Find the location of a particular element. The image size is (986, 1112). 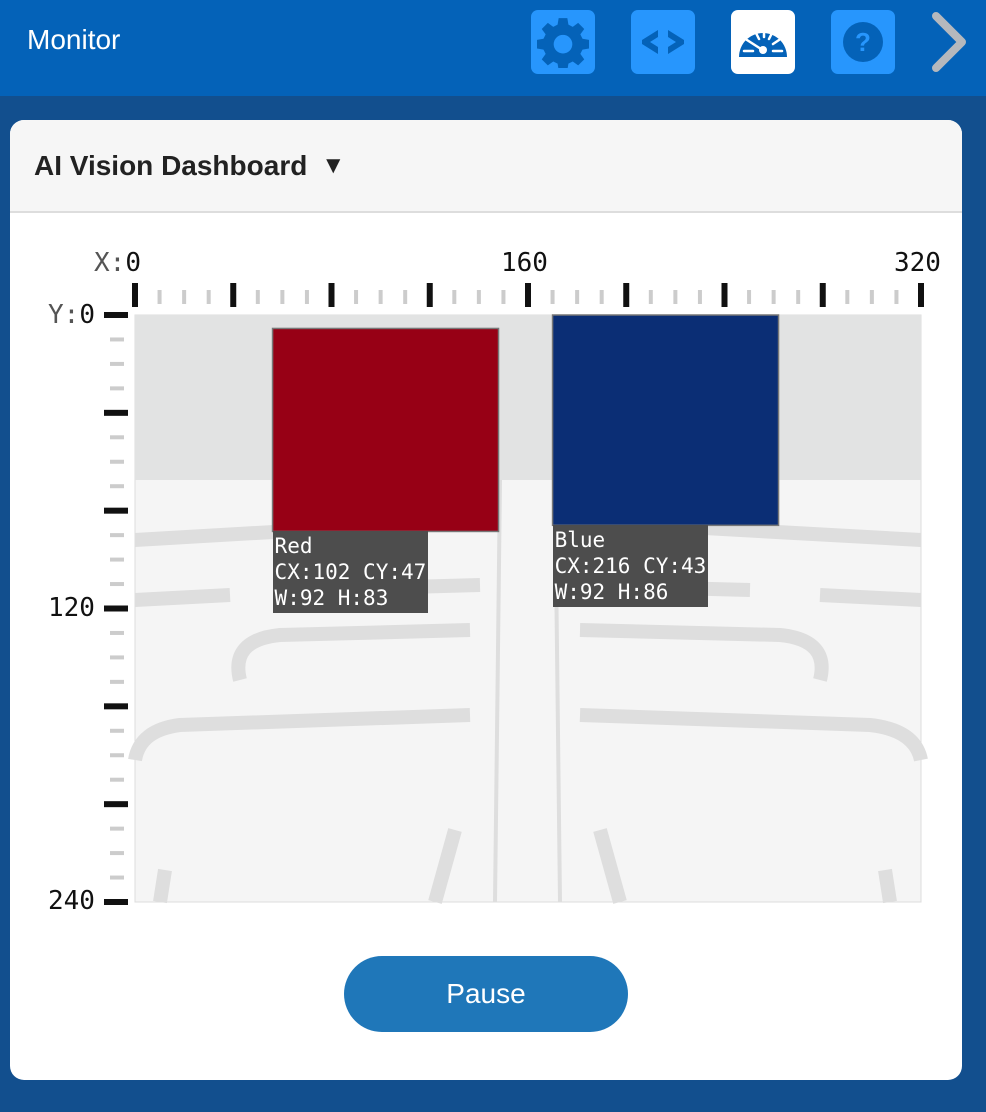

pause-button: Pause is located at coordinates (486, 994).